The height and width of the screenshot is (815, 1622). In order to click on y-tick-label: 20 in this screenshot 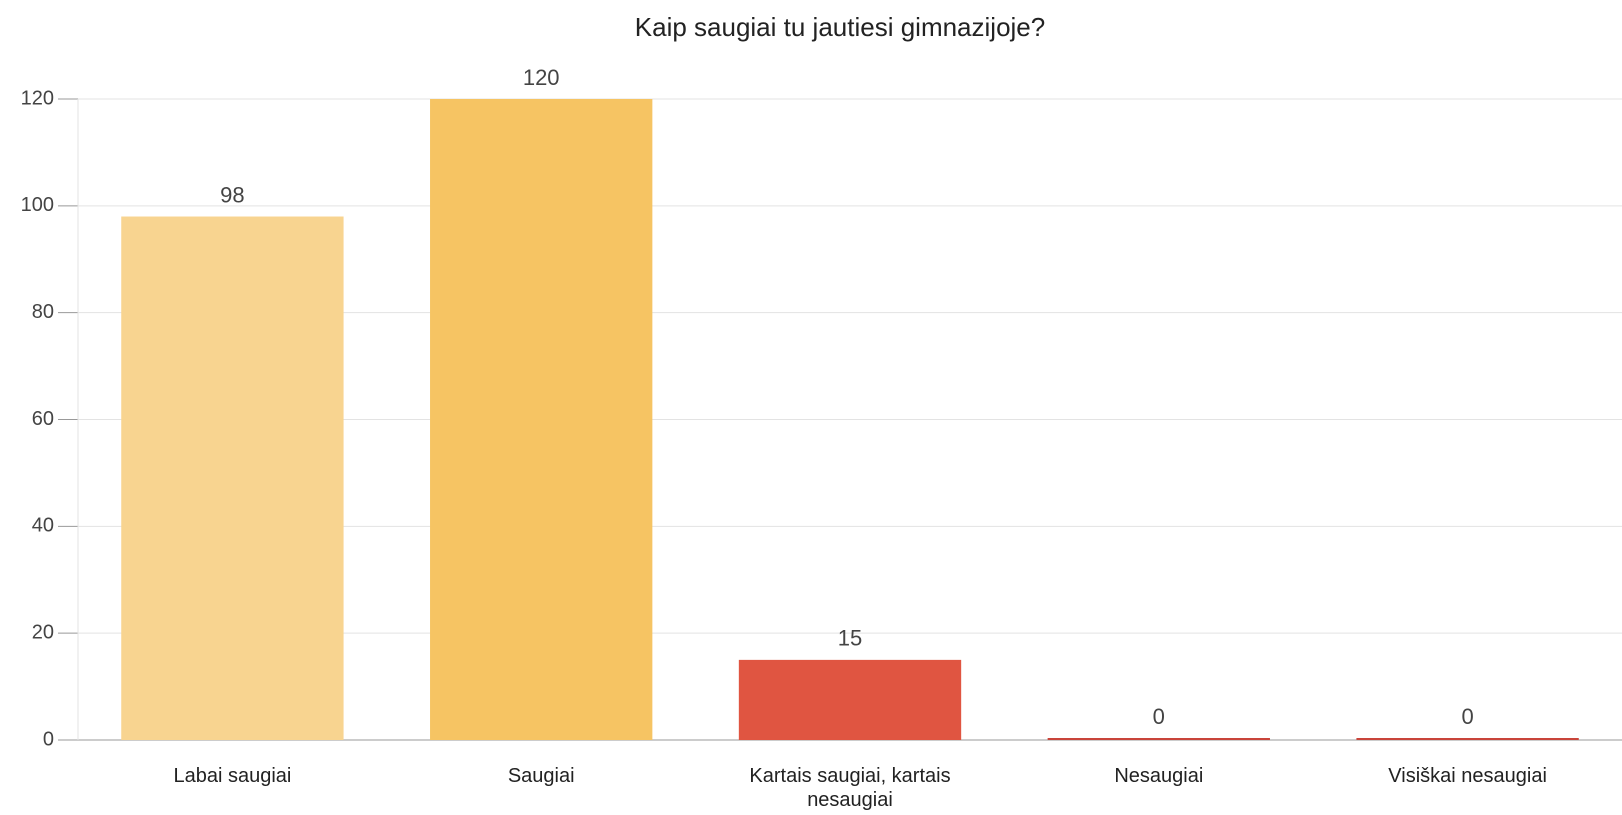, I will do `click(43, 632)`.